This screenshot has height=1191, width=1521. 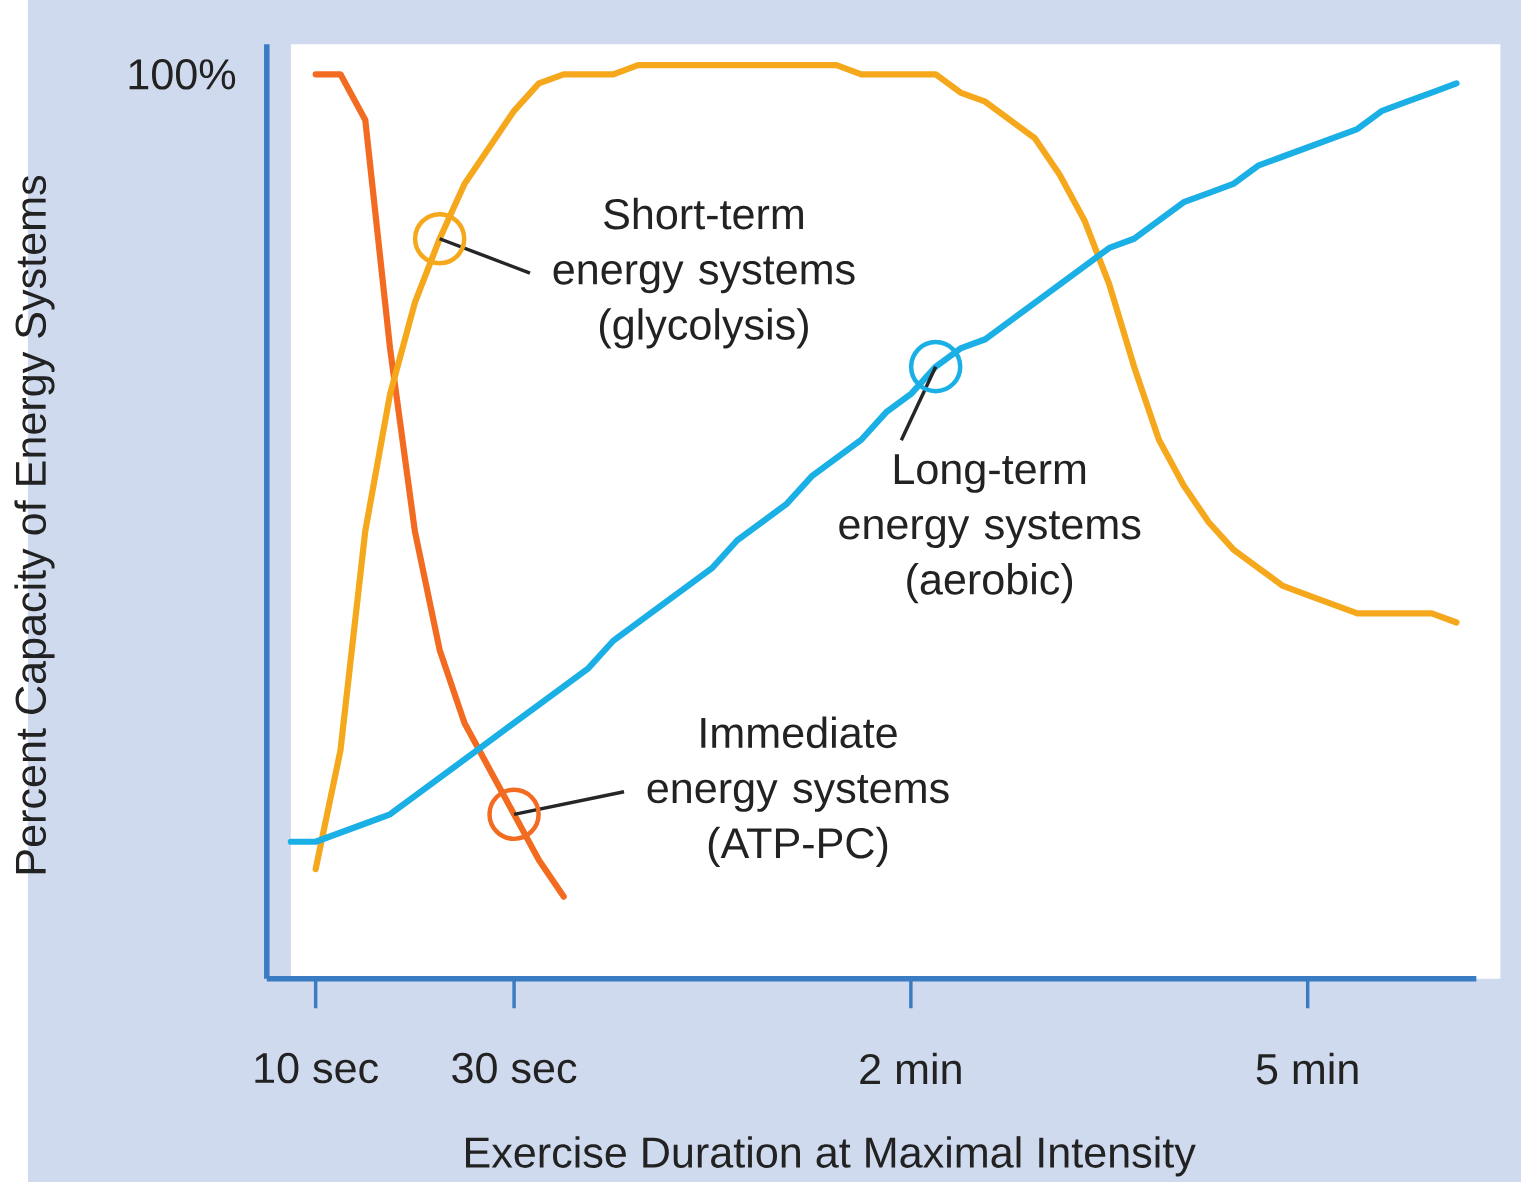 I want to click on y-axis-title: Percent Capacity of Energy Systems, so click(x=34, y=525).